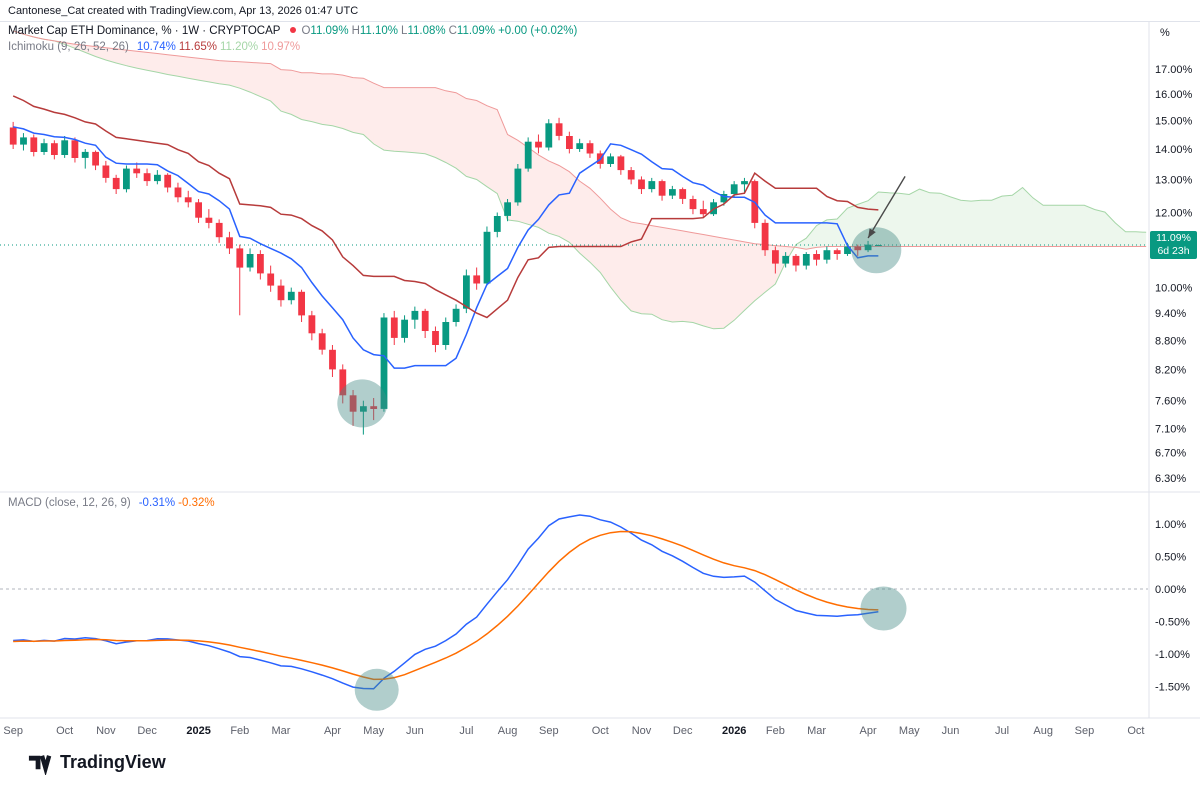 The height and width of the screenshot is (789, 1200). What do you see at coordinates (69, 503) in the screenshot?
I see `macd-label: MACD (close, 12, 26, 9)` at bounding box center [69, 503].